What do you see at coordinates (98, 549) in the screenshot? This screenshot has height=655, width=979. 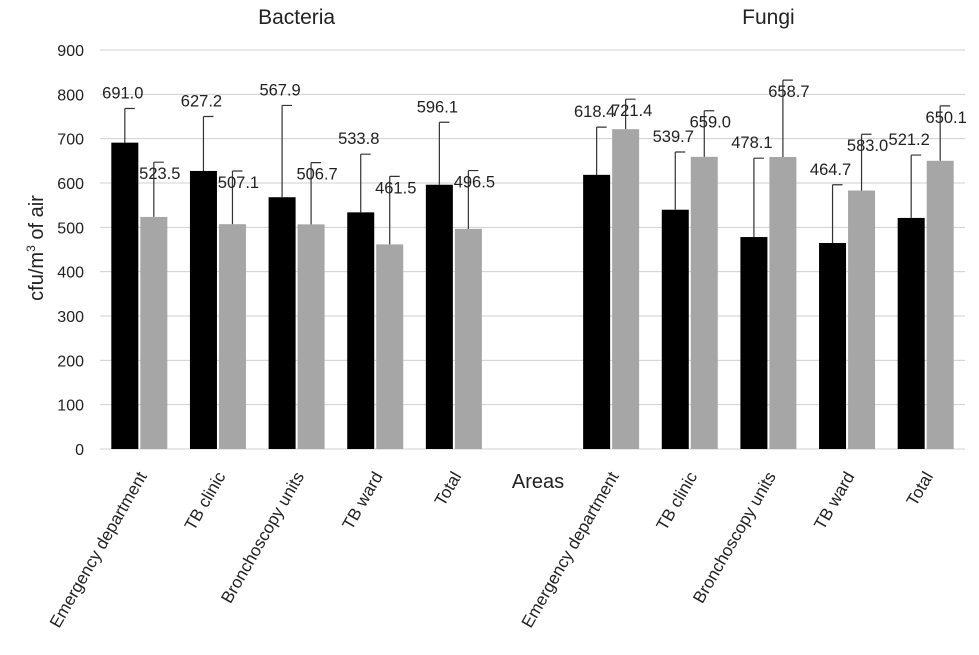 I see `category-label: Emergency department` at bounding box center [98, 549].